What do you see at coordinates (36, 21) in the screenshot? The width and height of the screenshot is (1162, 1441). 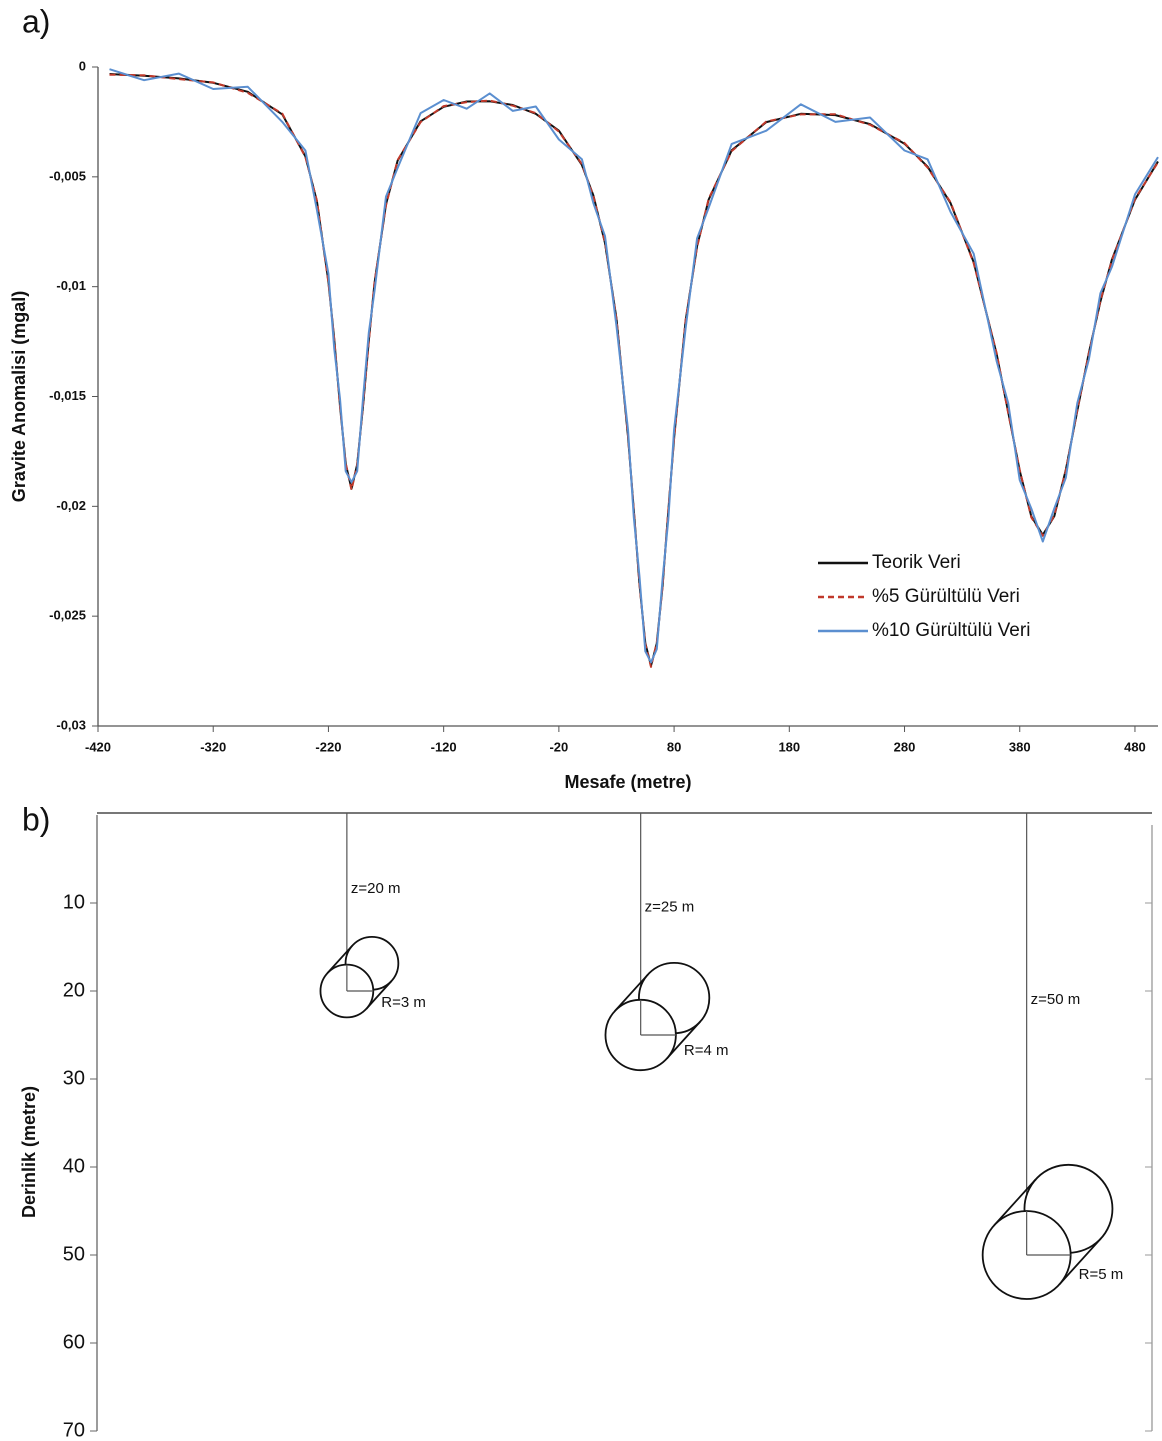 I see `panel-label: a)` at bounding box center [36, 21].